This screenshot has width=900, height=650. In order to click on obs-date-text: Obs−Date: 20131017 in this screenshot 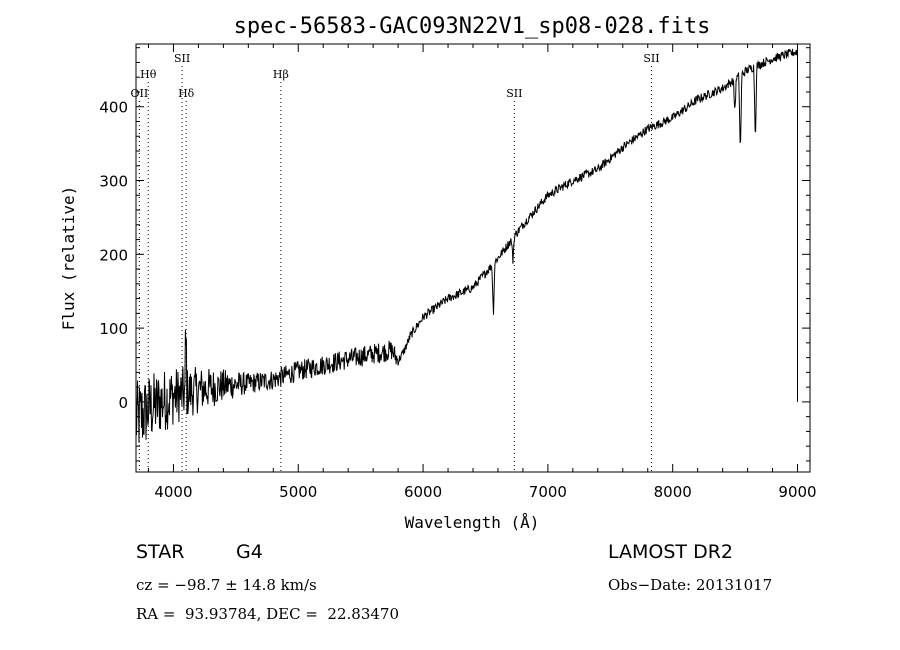, I will do `click(690, 585)`.